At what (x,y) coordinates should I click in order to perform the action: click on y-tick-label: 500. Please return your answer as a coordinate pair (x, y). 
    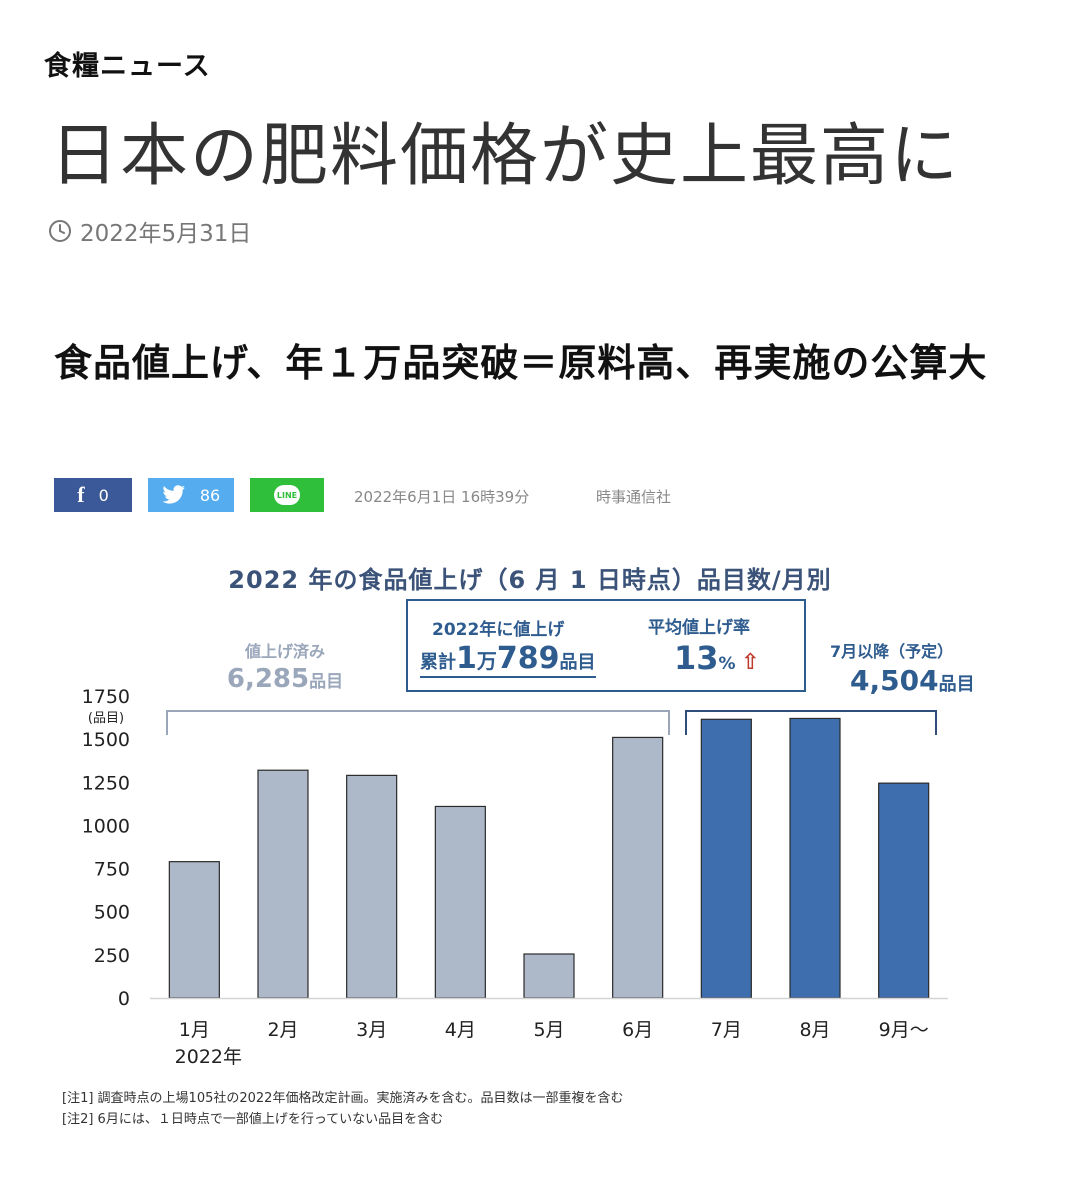
    Looking at the image, I should click on (112, 913).